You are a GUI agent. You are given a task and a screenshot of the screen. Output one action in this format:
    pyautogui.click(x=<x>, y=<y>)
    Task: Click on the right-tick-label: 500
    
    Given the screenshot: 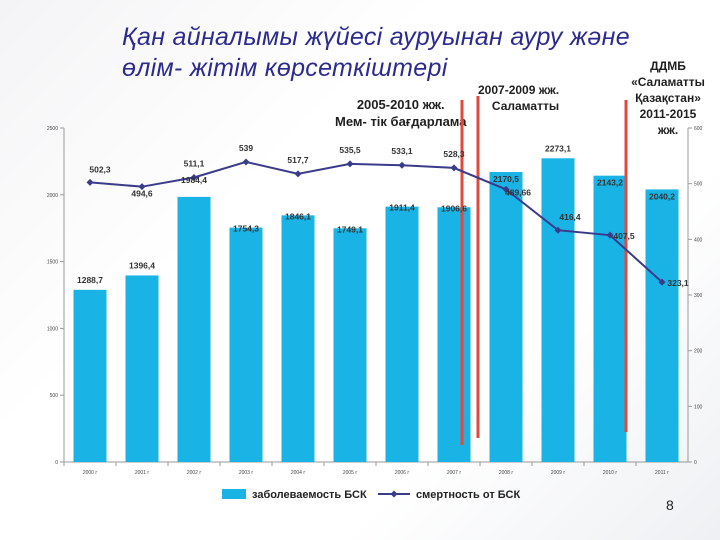 What is the action you would take?
    pyautogui.click(x=698, y=185)
    